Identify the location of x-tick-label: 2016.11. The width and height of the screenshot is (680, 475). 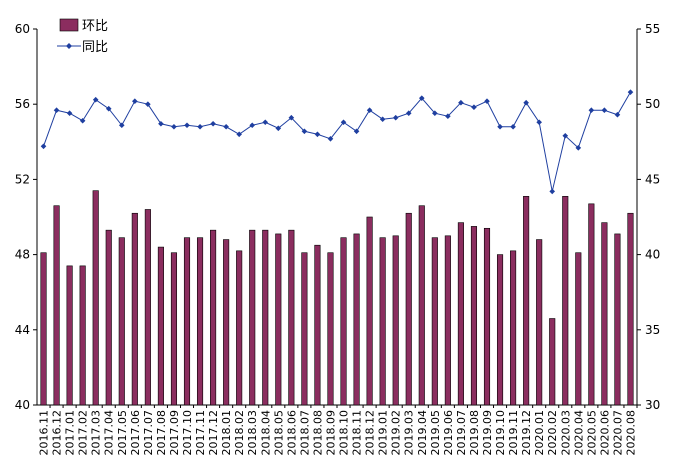
(44, 433).